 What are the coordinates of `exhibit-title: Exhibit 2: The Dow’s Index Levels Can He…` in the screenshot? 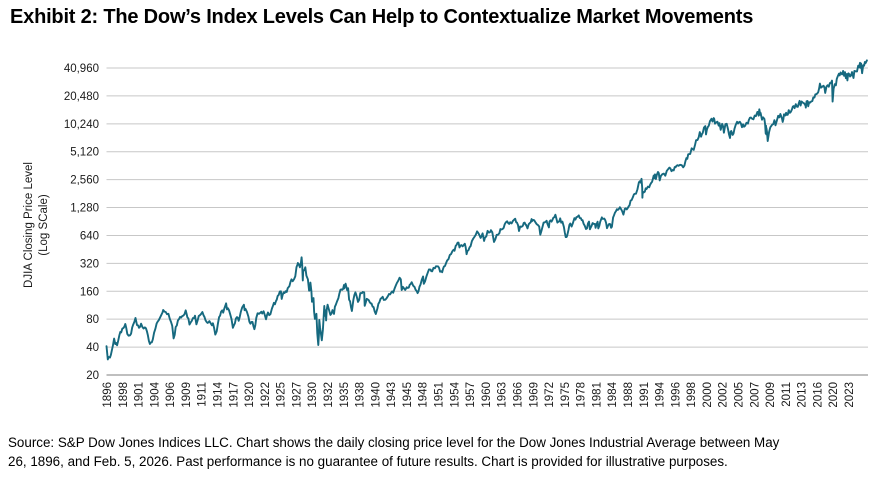 It's located at (382, 17).